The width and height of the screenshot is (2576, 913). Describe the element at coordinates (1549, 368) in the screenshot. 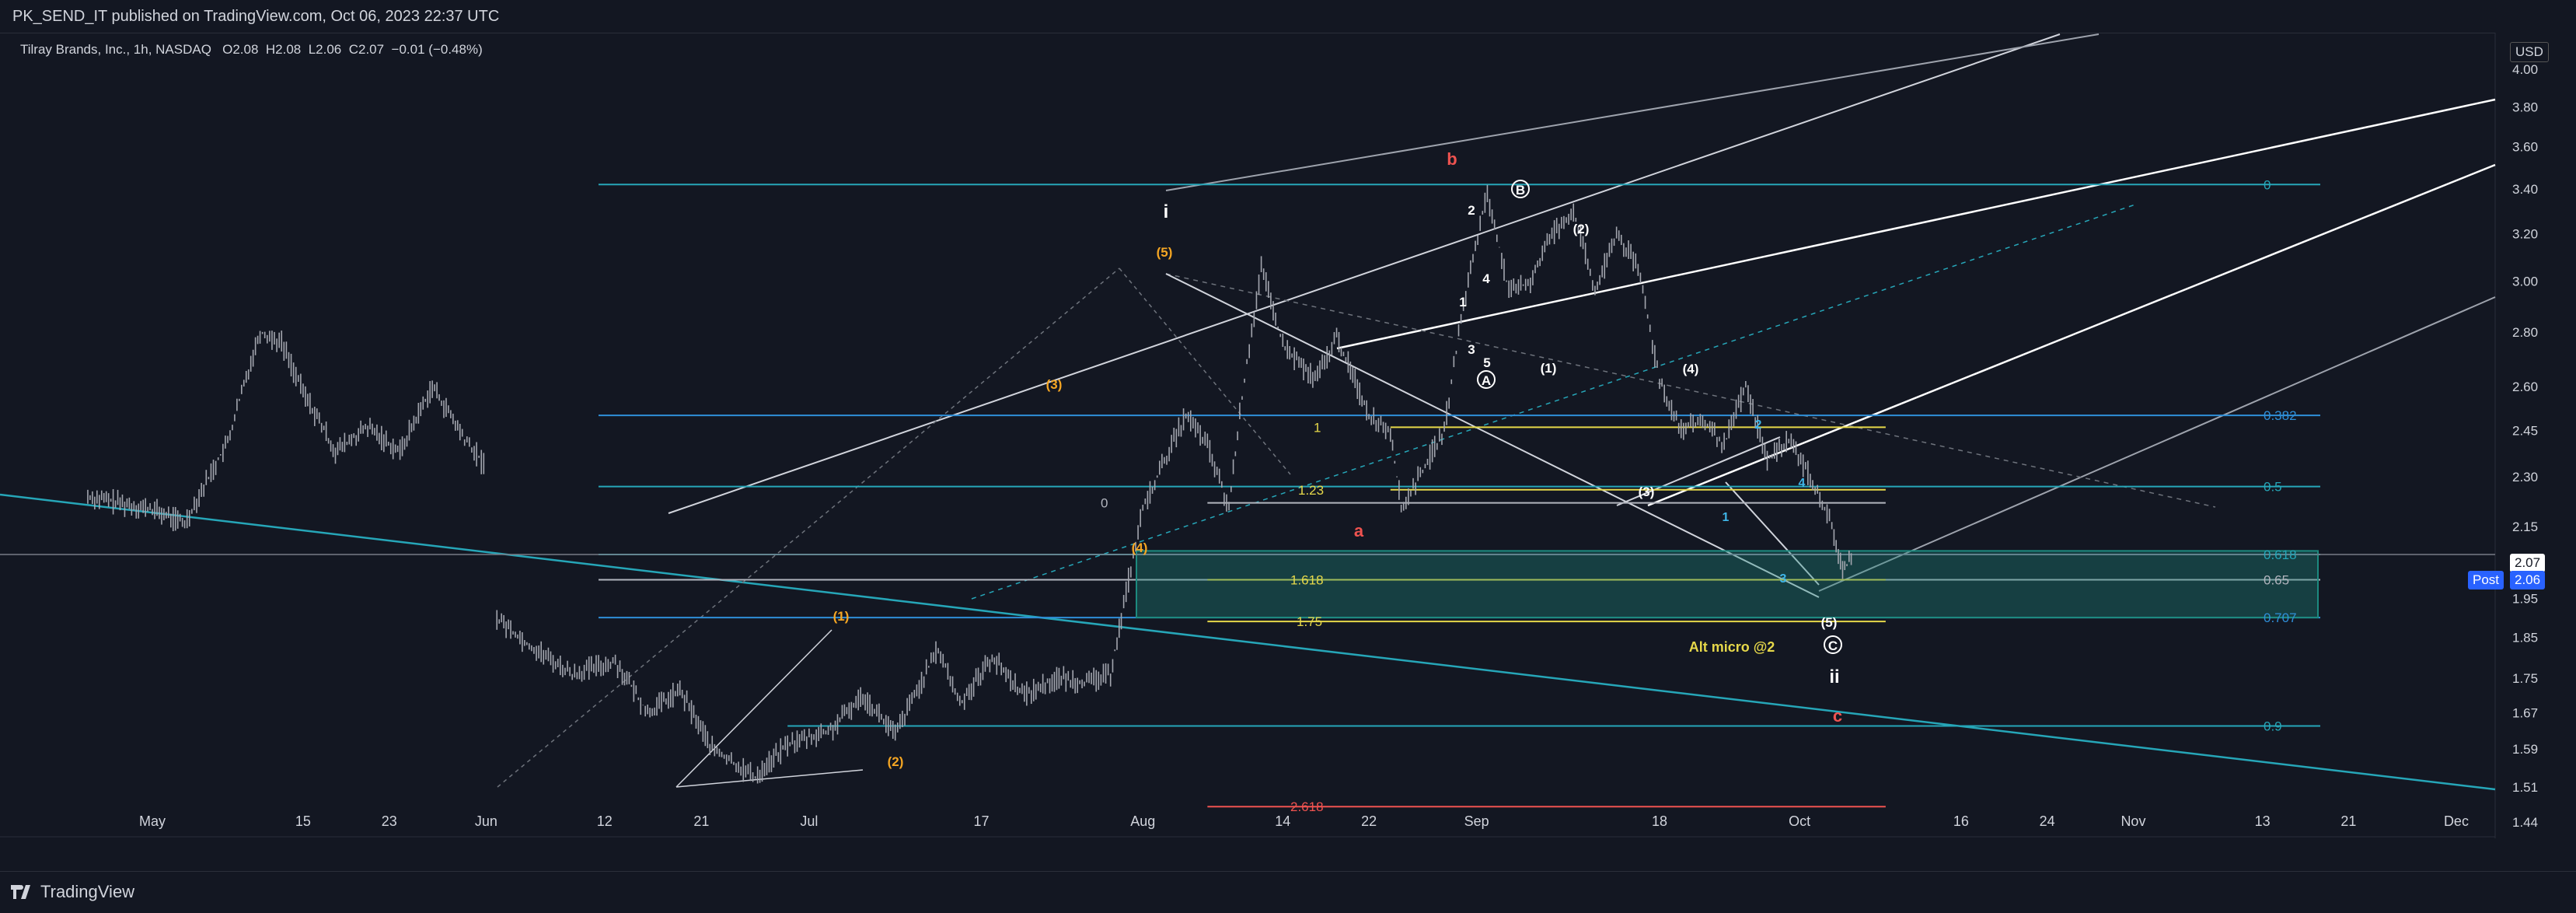

I see `wave-label-white: (1)` at that location.